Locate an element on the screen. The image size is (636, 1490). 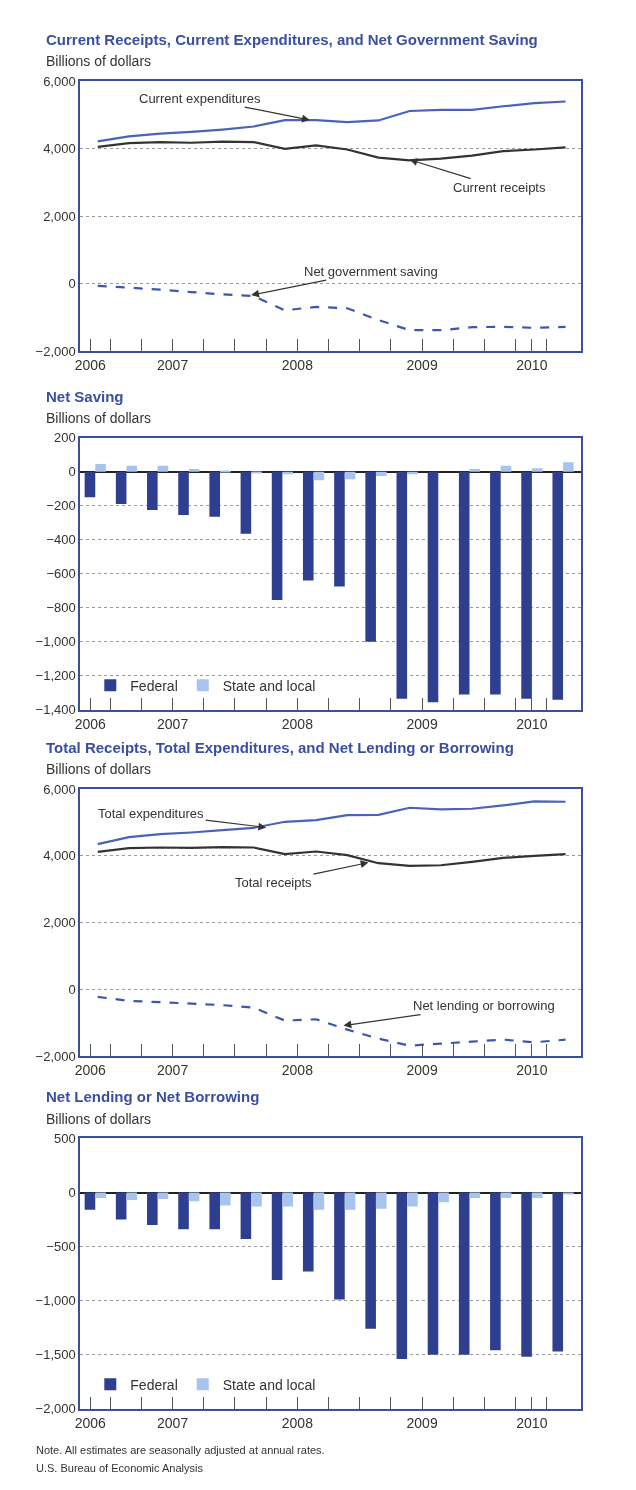
text: Note. All estimates are seasonally adjusted at annual rates. is located at coordinates (180, 1450).